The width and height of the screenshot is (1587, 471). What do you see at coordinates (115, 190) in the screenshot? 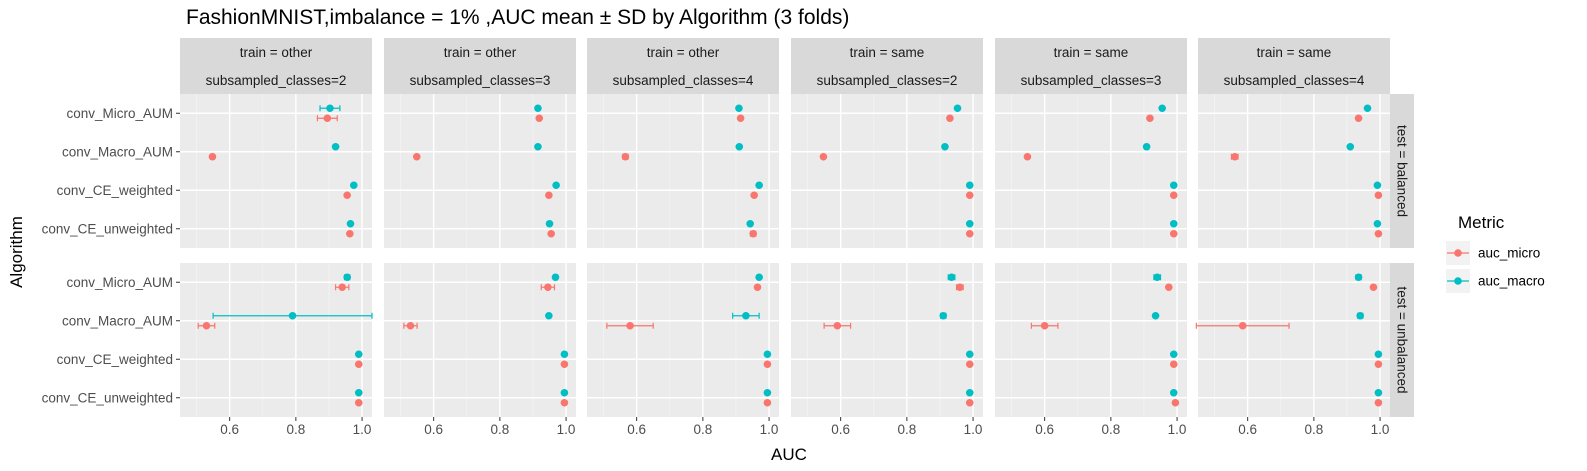
I see `y-tick-label: conv_CE_weighted` at bounding box center [115, 190].